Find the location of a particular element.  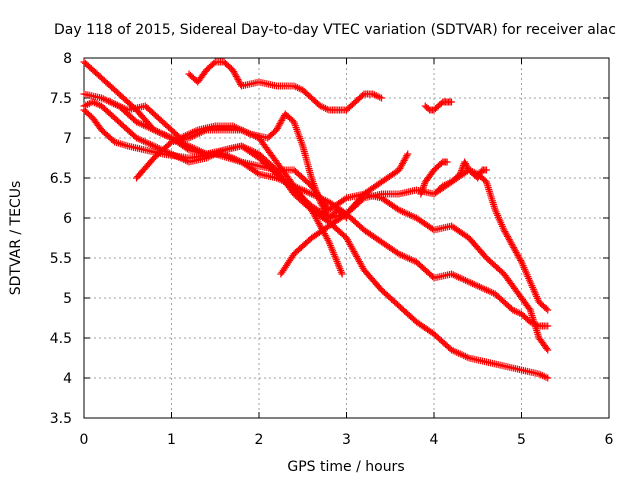

x-tick-labels: 0 1 2 3 4 5 6 is located at coordinates (347, 440).